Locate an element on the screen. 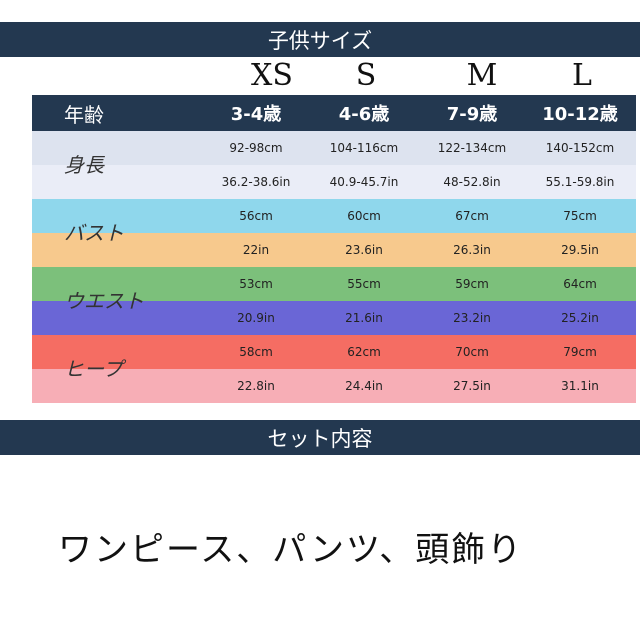 Image resolution: width=640 pixels, height=640 pixels. measurement-cell: 22.8in is located at coordinates (256, 386).